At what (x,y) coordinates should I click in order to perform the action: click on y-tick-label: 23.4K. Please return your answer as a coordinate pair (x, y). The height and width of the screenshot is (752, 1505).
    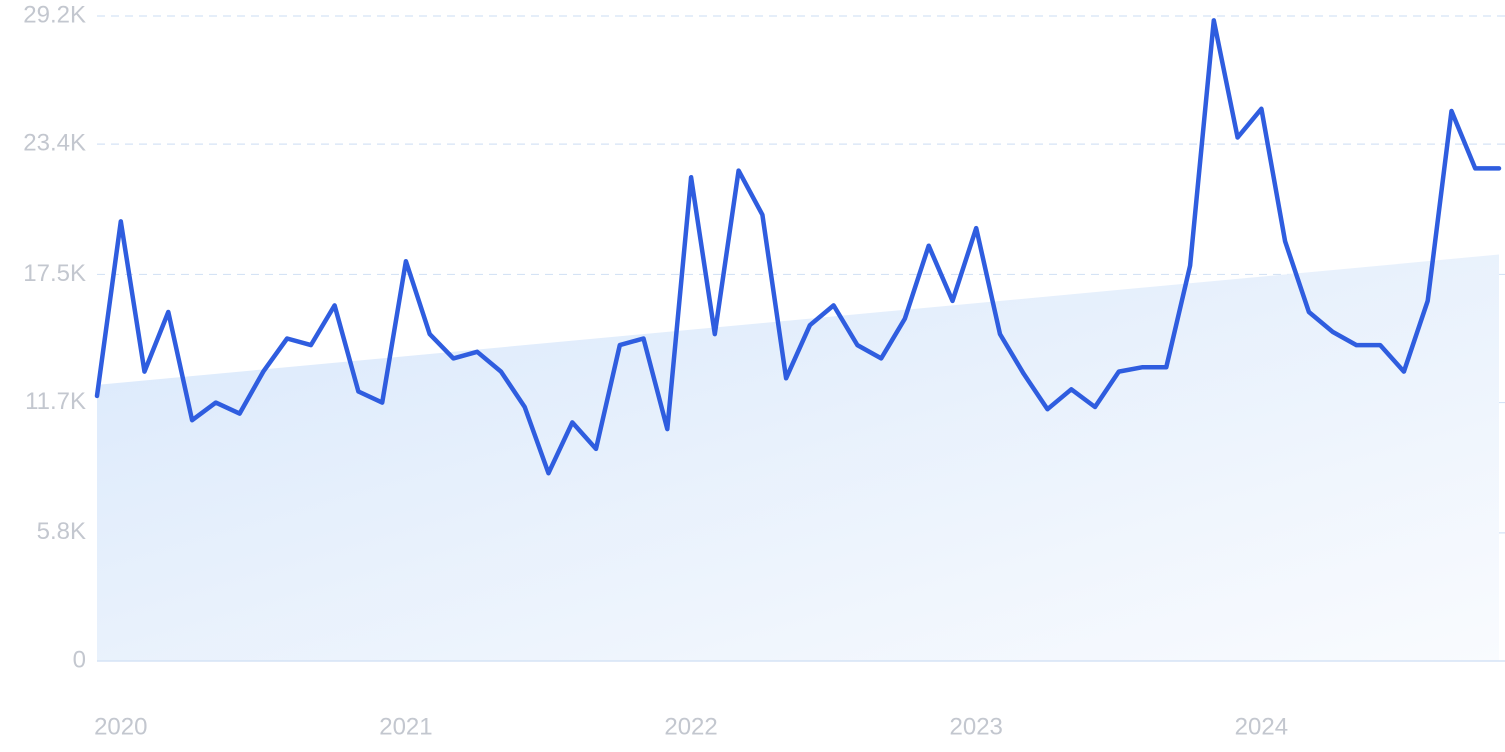
    Looking at the image, I should click on (54, 142).